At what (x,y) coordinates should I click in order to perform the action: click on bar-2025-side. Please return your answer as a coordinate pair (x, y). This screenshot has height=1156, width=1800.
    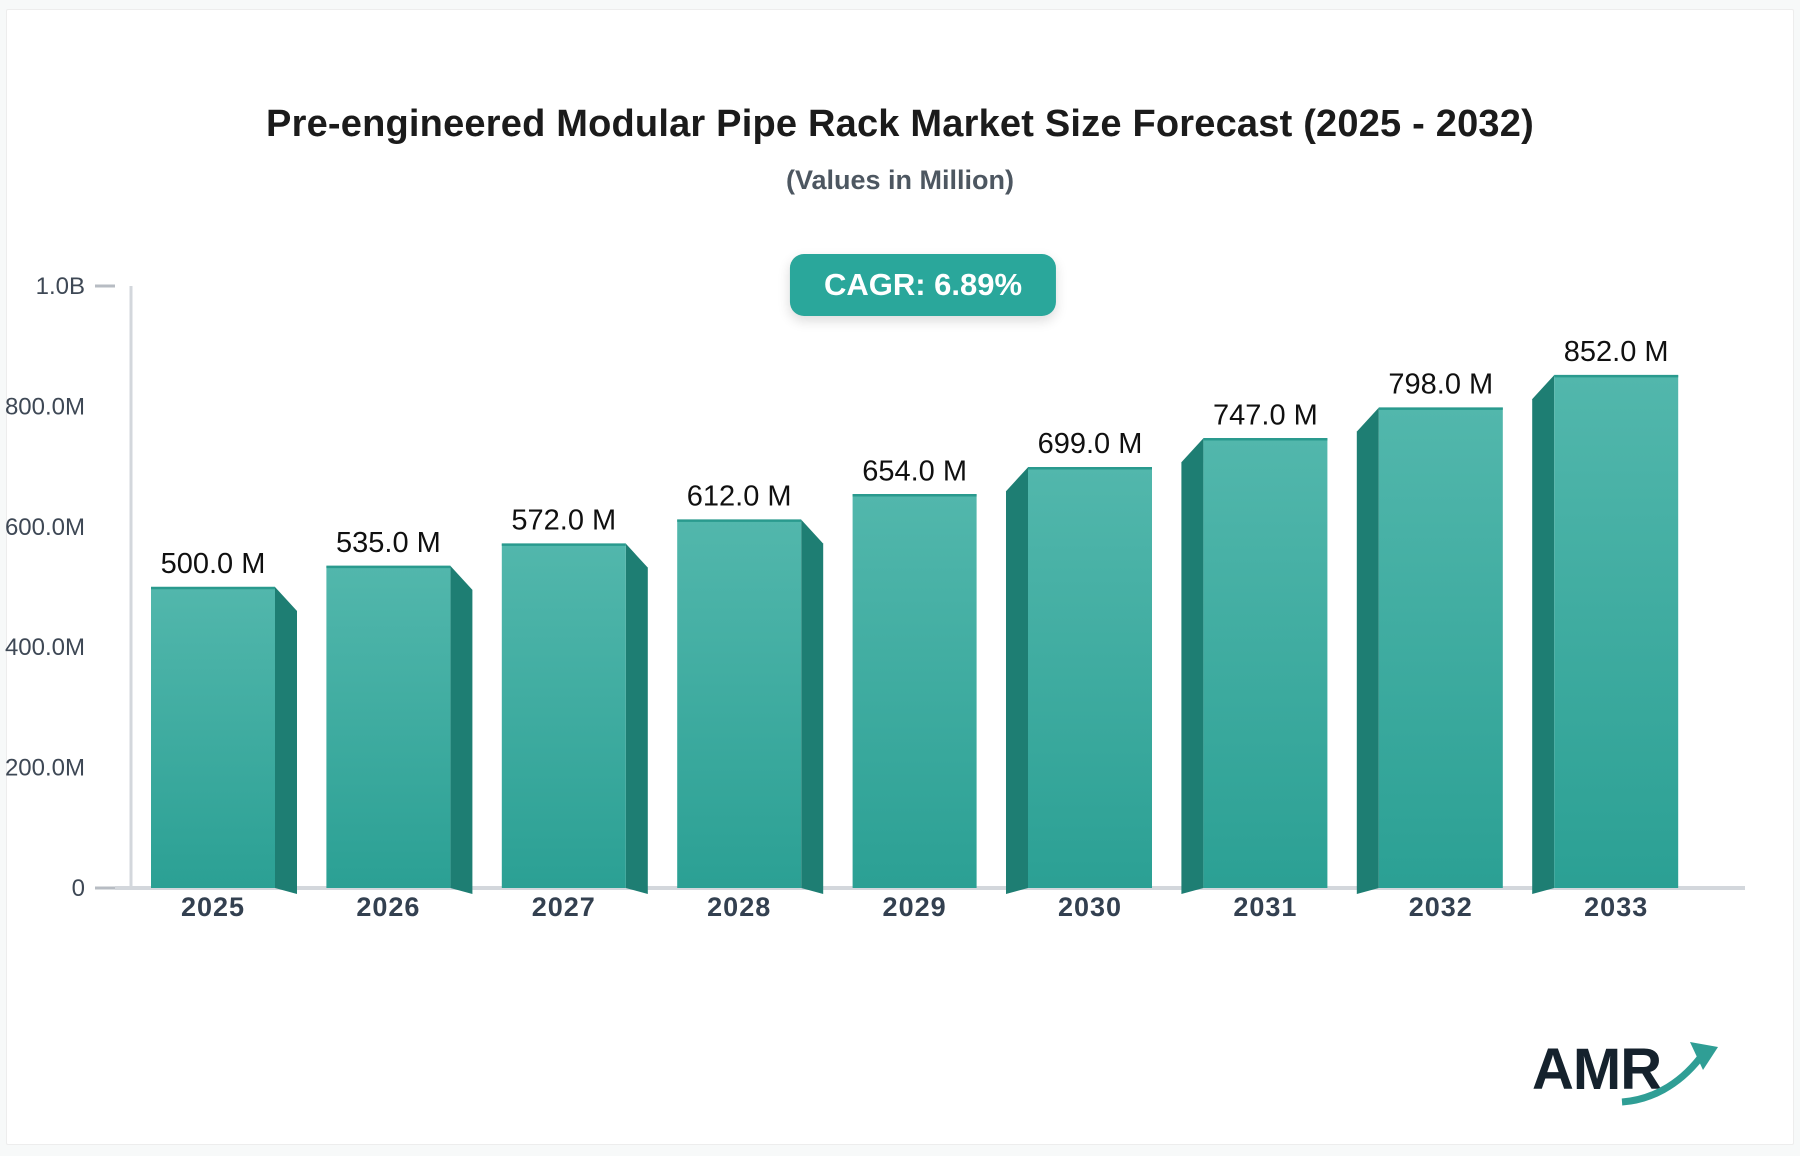
    Looking at the image, I should click on (286, 740).